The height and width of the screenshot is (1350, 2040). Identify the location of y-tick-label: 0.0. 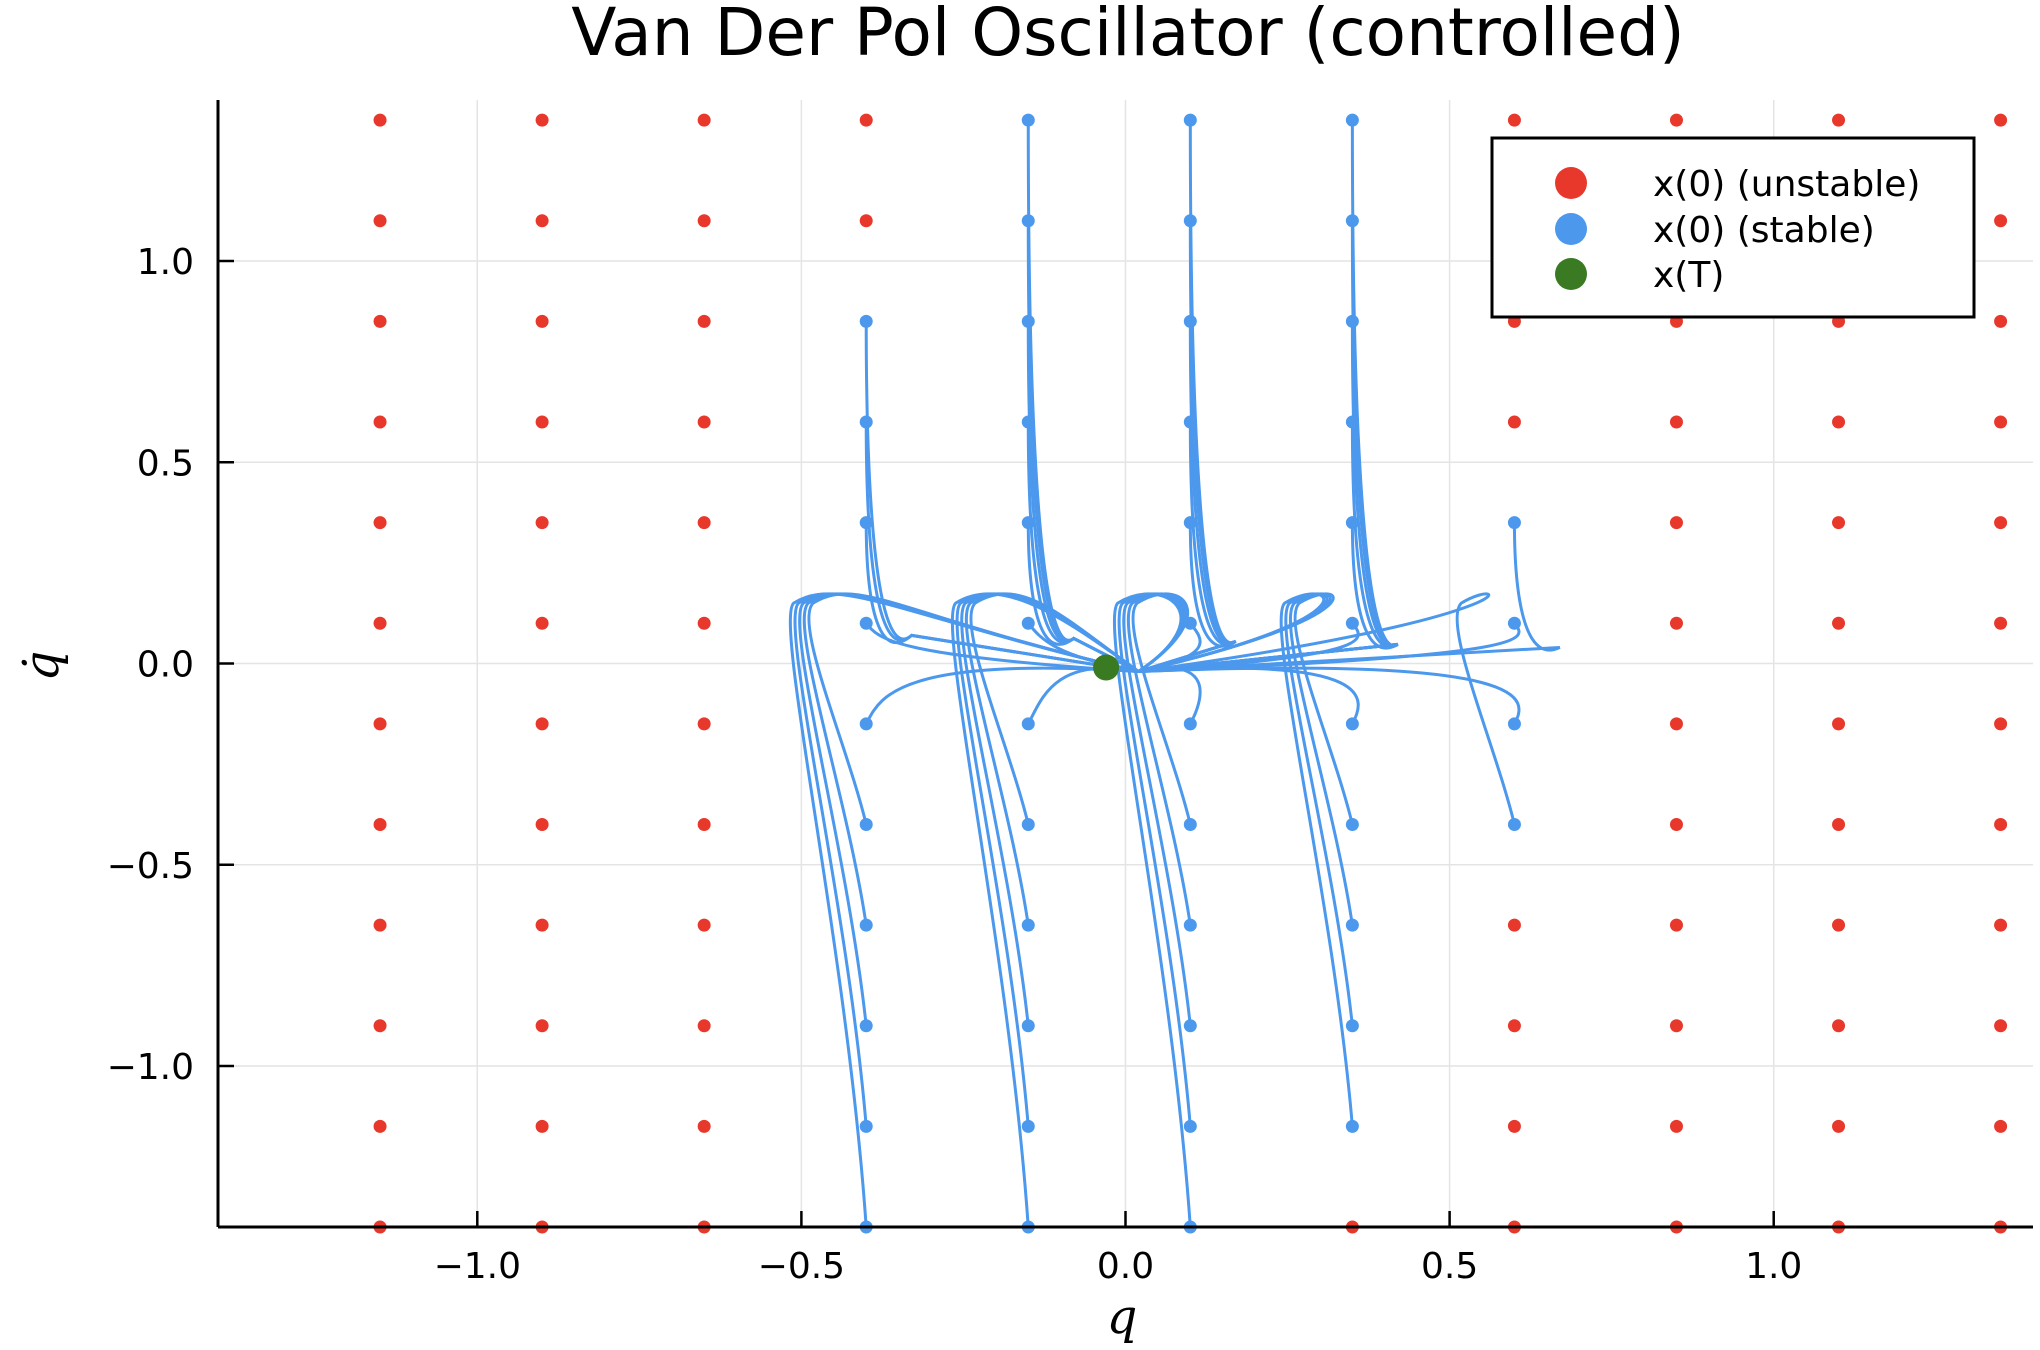
(165, 665).